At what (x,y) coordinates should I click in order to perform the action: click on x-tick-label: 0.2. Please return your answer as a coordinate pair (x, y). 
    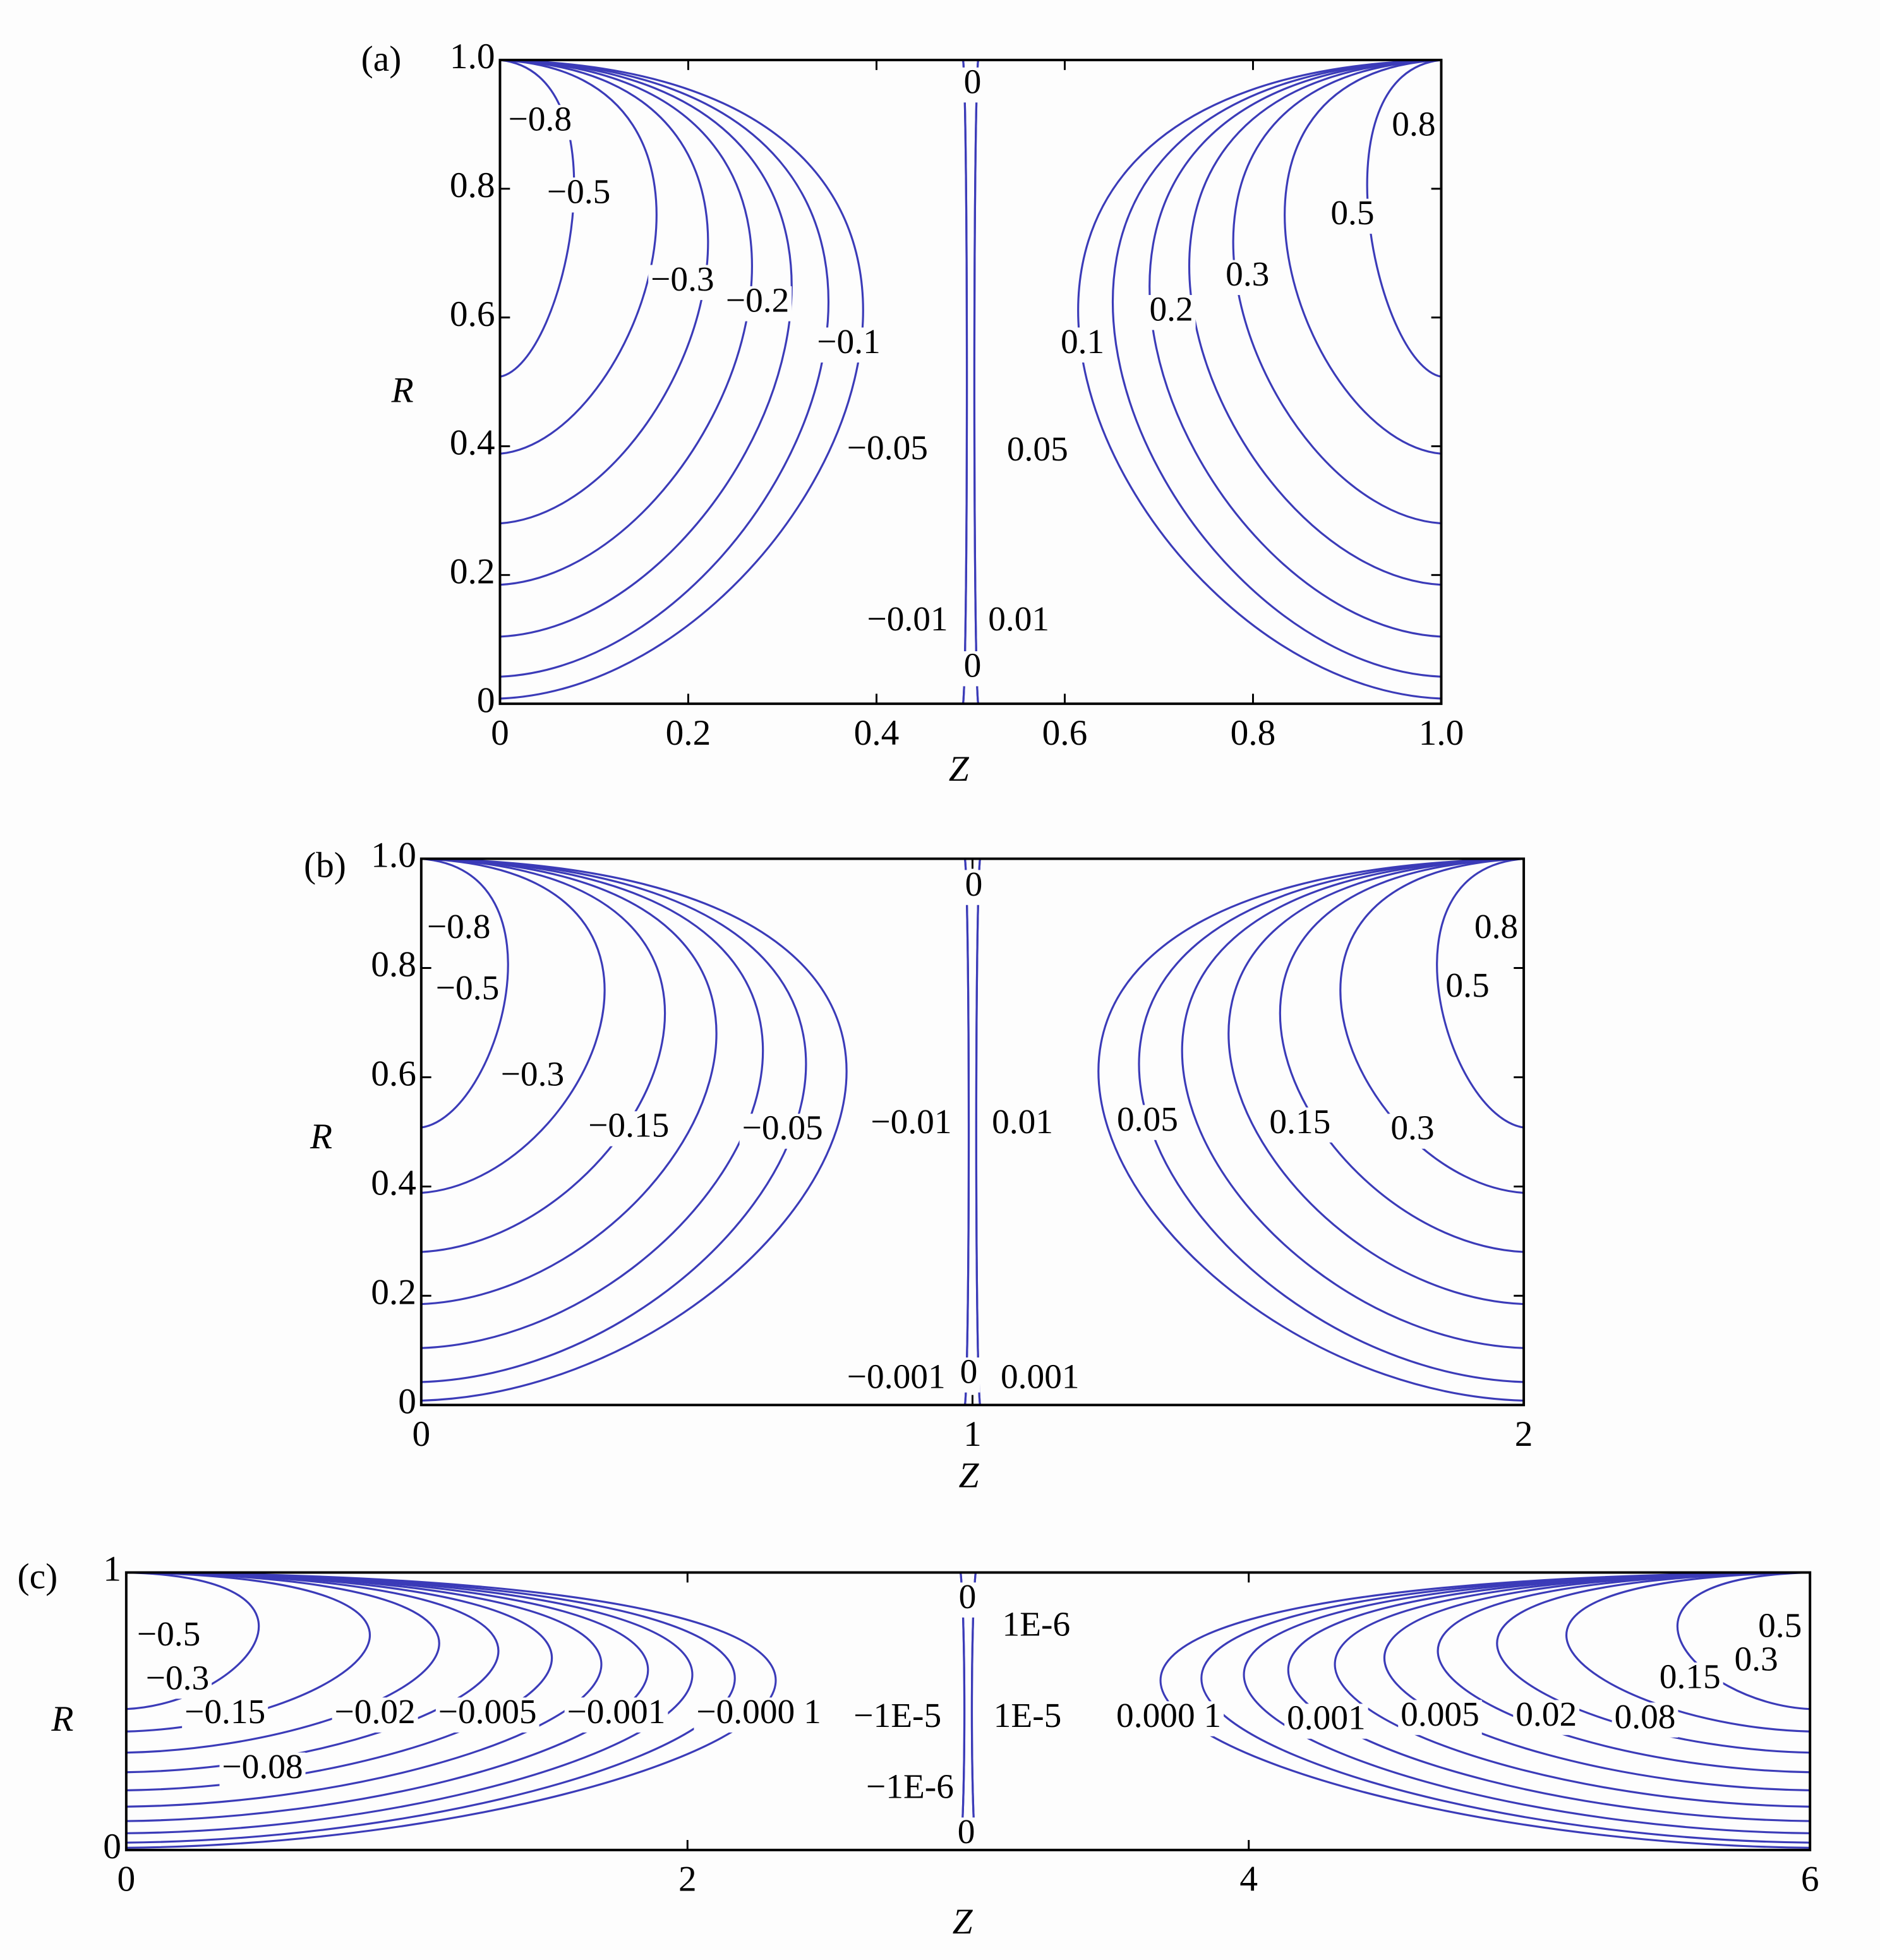
    Looking at the image, I should click on (688, 733).